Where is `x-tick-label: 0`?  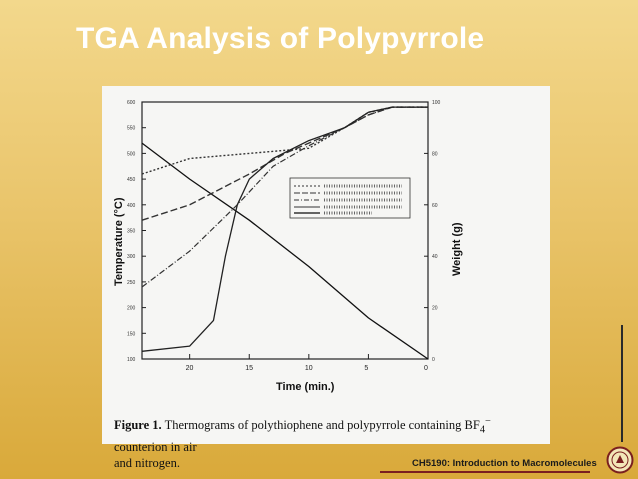 x-tick-label: 0 is located at coordinates (426, 368).